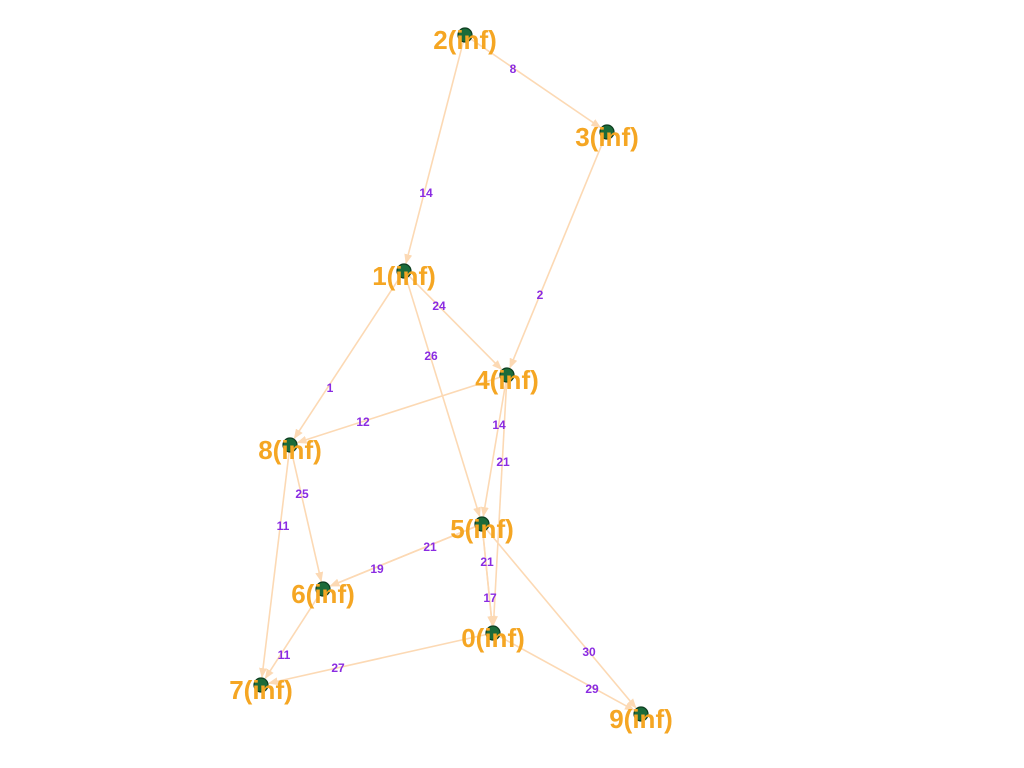 The image size is (1024, 768). What do you see at coordinates (439, 306) in the screenshot?
I see `edge-weight-1-4: 24` at bounding box center [439, 306].